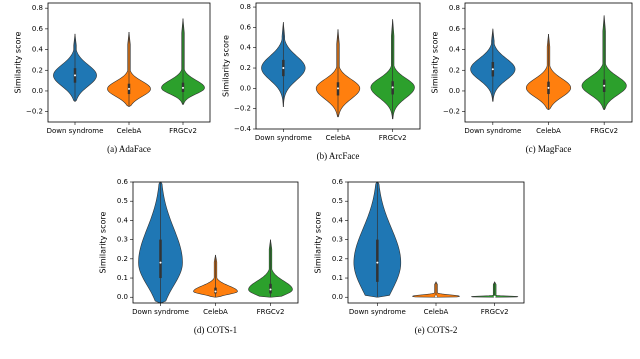  What do you see at coordinates (243, 129) in the screenshot?
I see `y-tick-label: −0.4` at bounding box center [243, 129].